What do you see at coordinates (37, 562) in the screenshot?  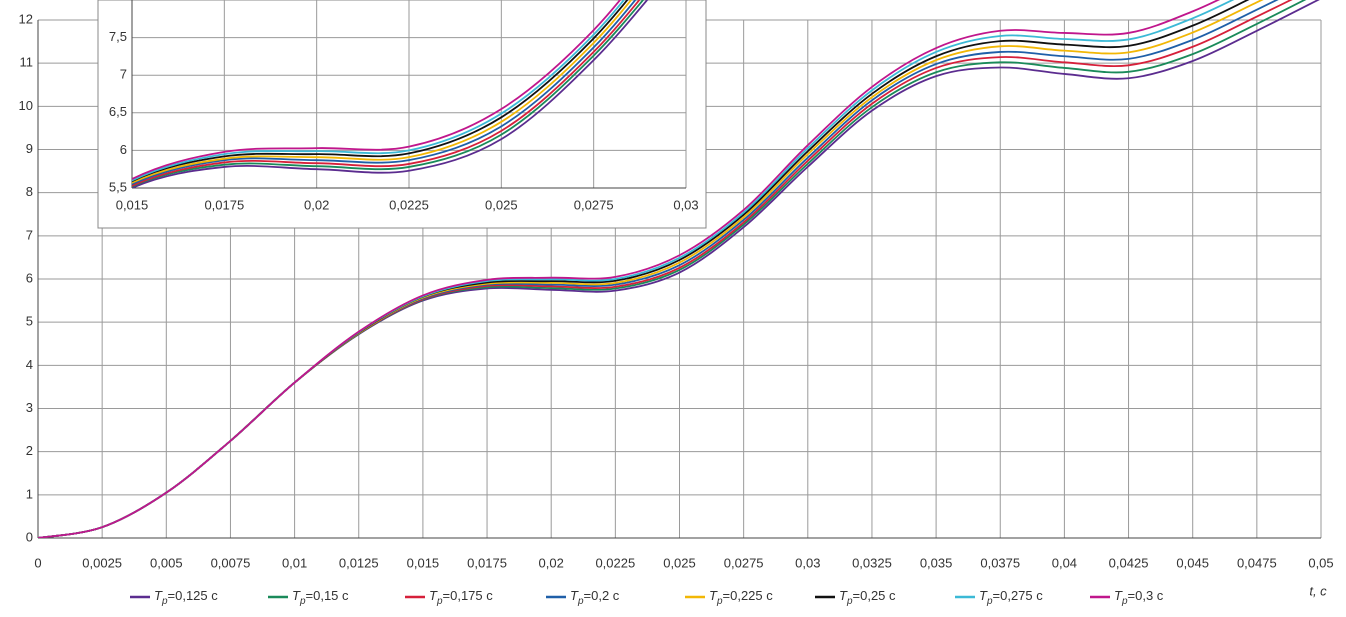 I see `x-tick-label: 0` at bounding box center [37, 562].